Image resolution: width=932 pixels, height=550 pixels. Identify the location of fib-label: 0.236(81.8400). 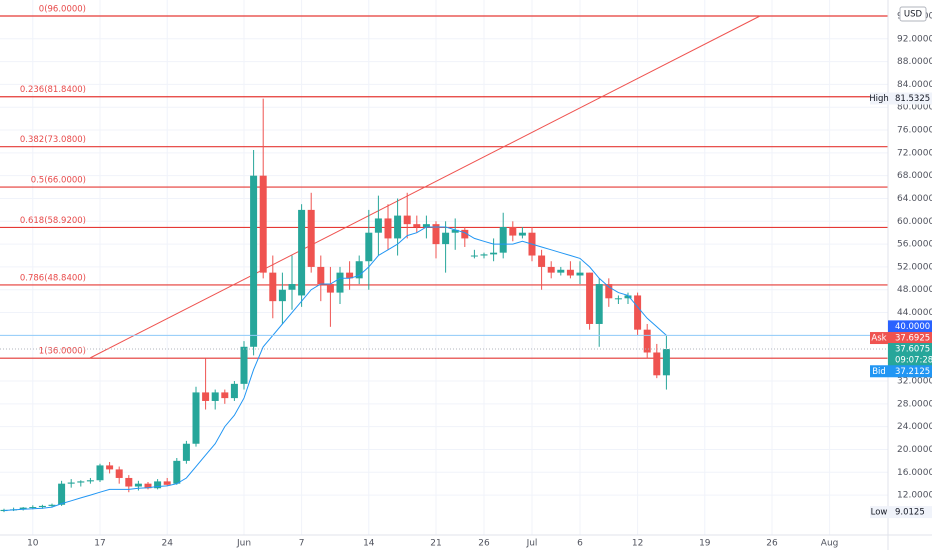
(53, 90).